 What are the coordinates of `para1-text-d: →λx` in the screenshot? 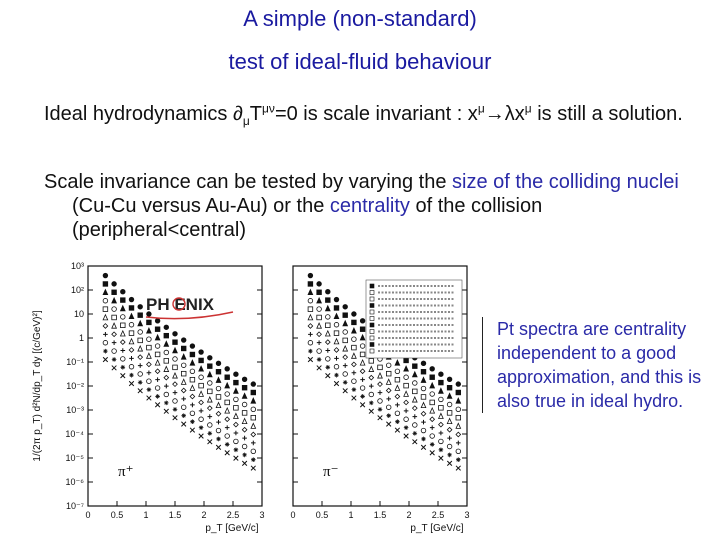 It's located at (504, 114).